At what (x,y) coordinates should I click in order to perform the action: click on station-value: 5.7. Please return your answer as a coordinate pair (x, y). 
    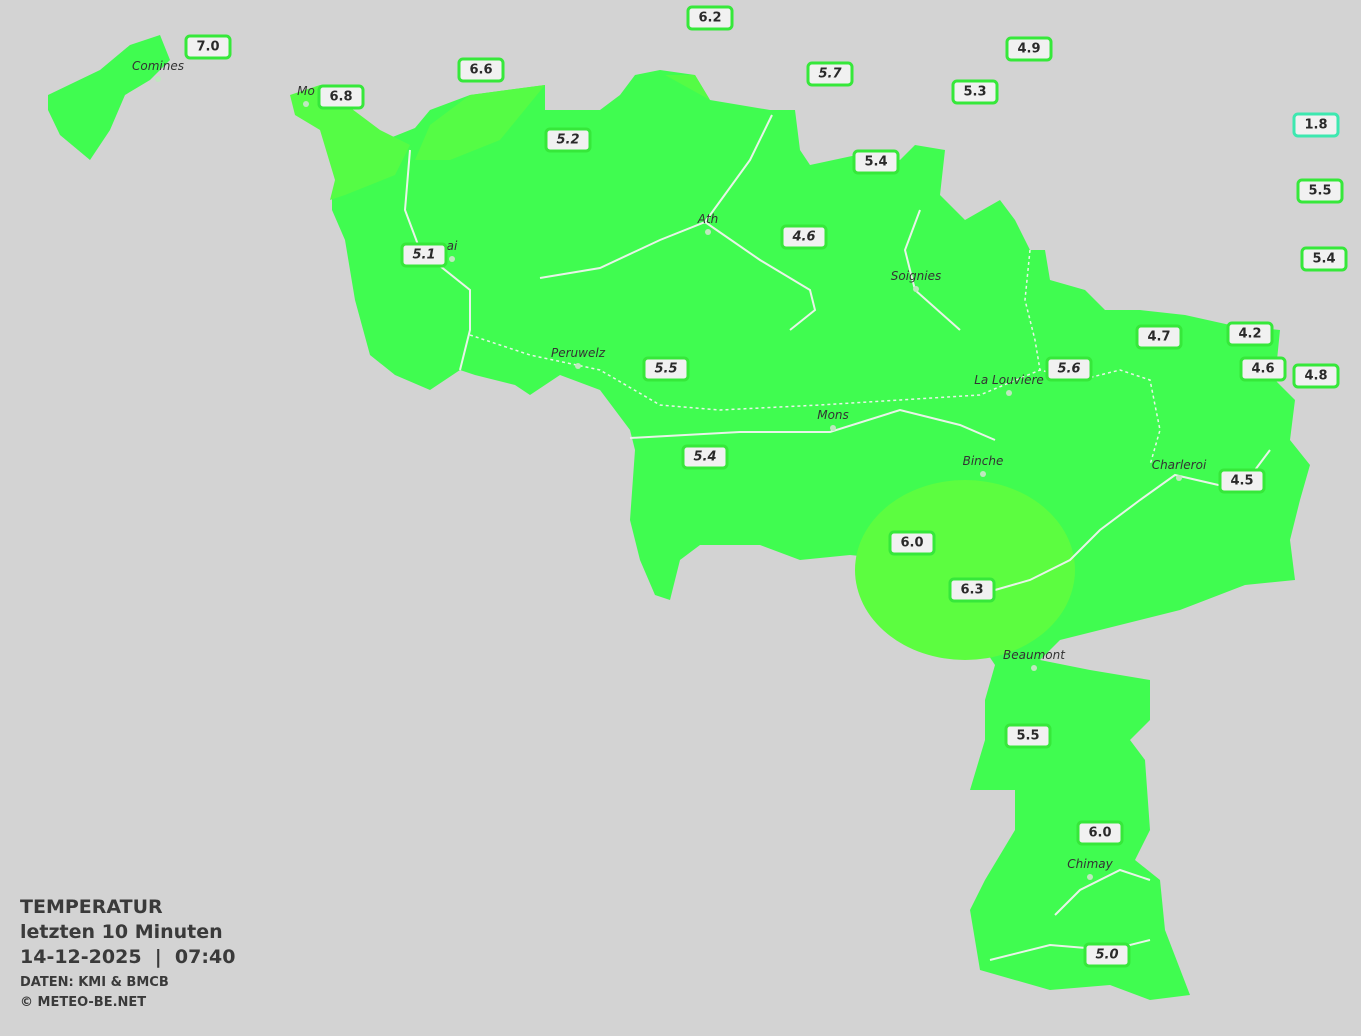
    Looking at the image, I should click on (830, 74).